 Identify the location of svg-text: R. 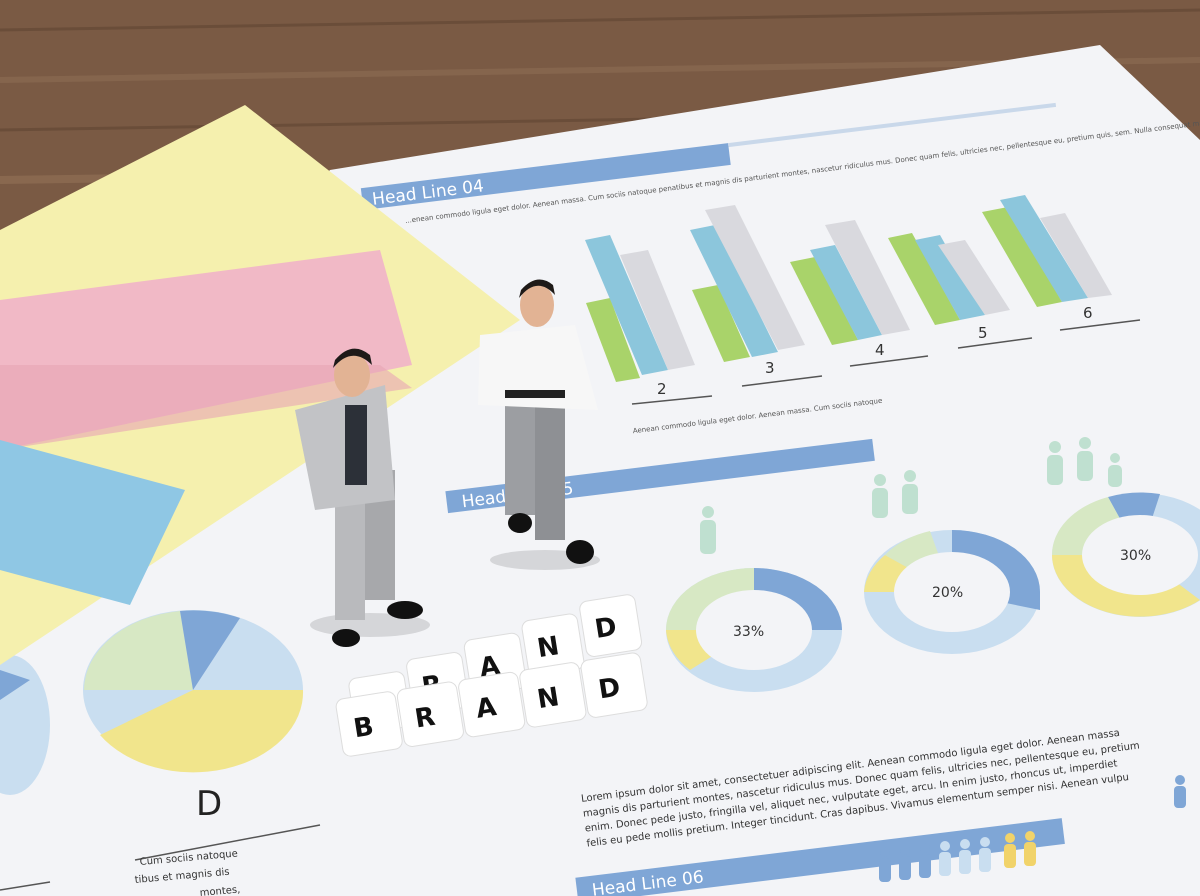
(425, 718).